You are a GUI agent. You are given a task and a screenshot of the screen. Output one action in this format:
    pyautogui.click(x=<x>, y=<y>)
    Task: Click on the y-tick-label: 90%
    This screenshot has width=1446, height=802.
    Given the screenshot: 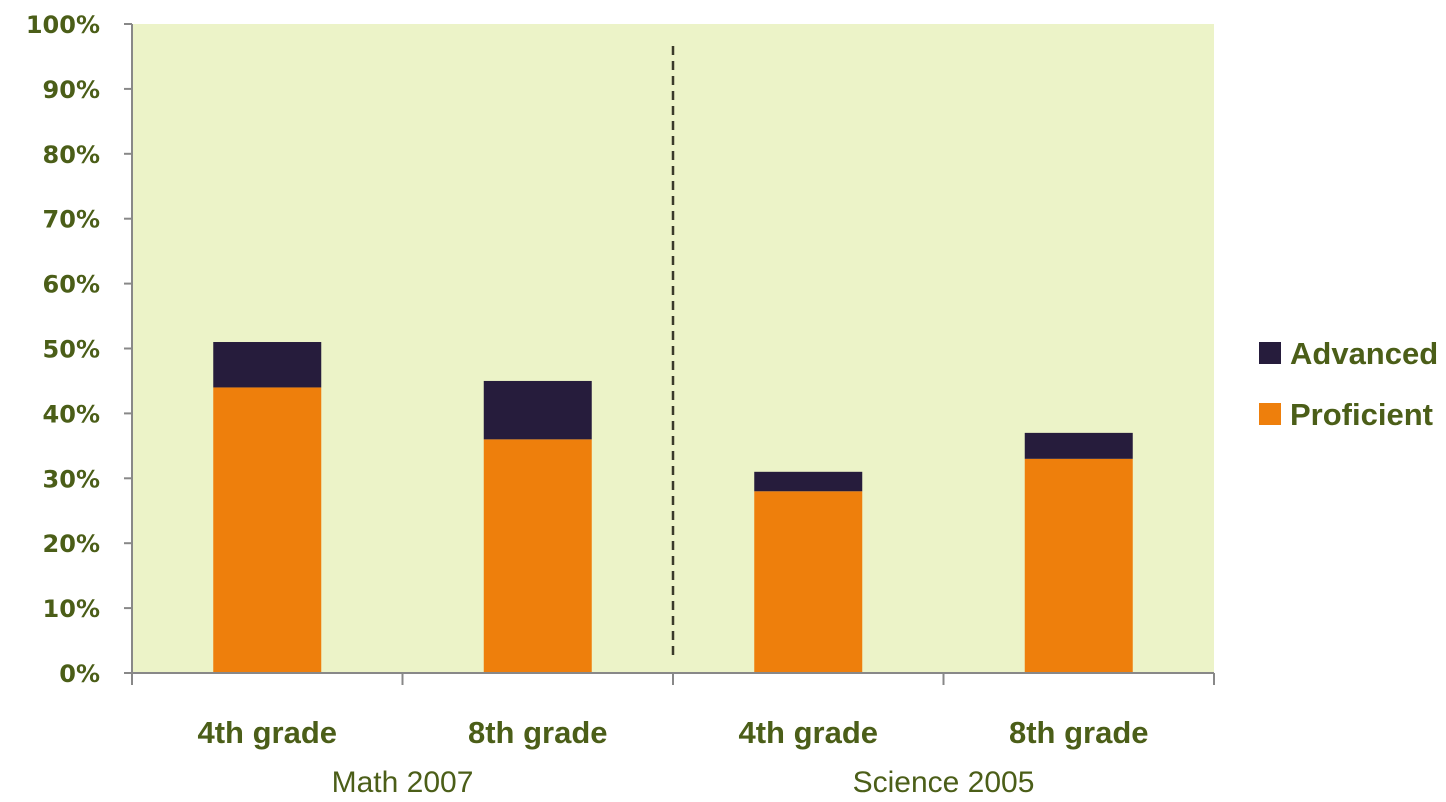 What is the action you would take?
    pyautogui.click(x=71, y=90)
    